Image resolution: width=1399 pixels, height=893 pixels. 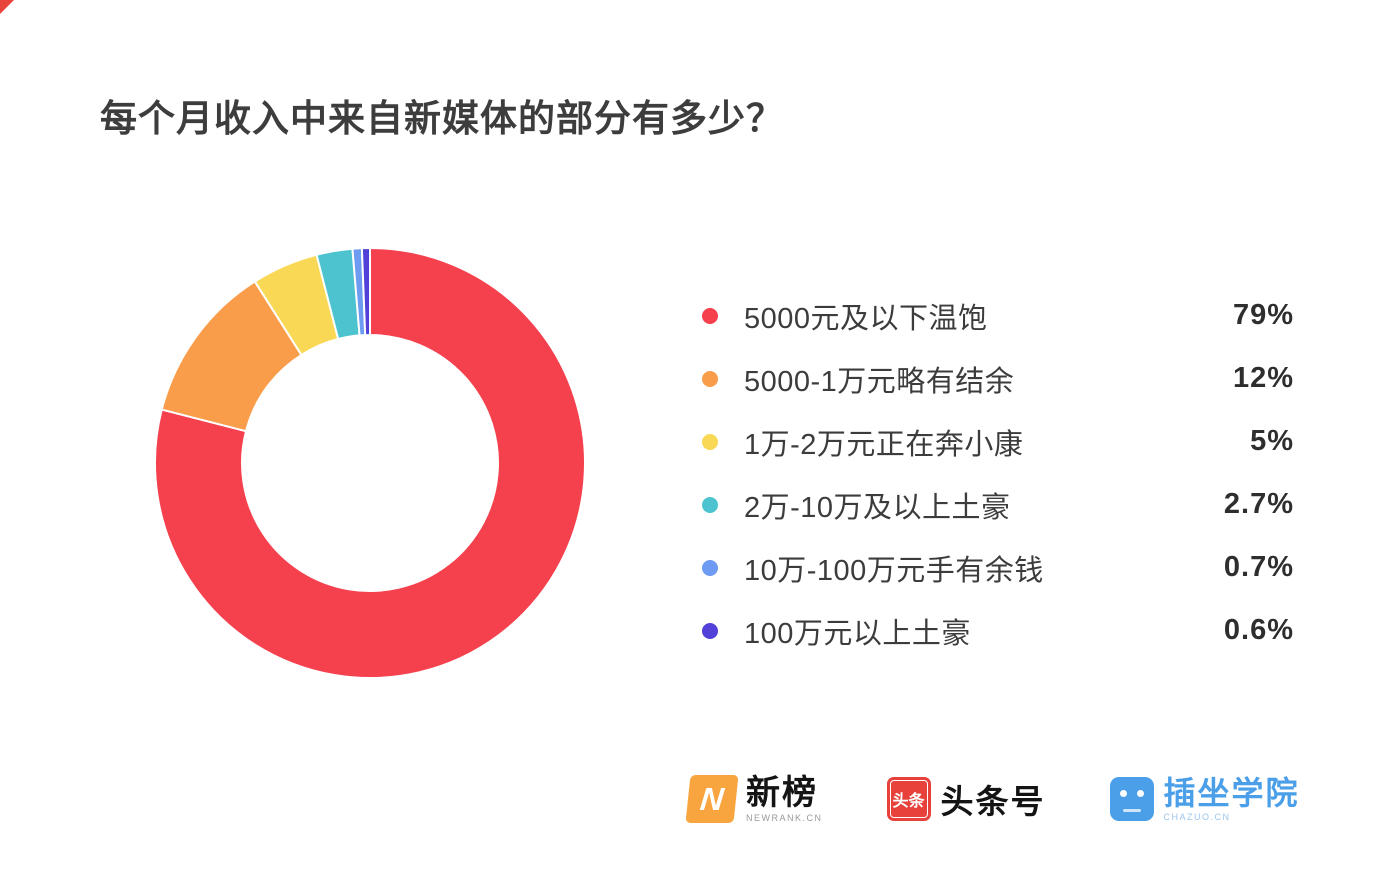 What do you see at coordinates (7, 7) in the screenshot?
I see `corner-mark` at bounding box center [7, 7].